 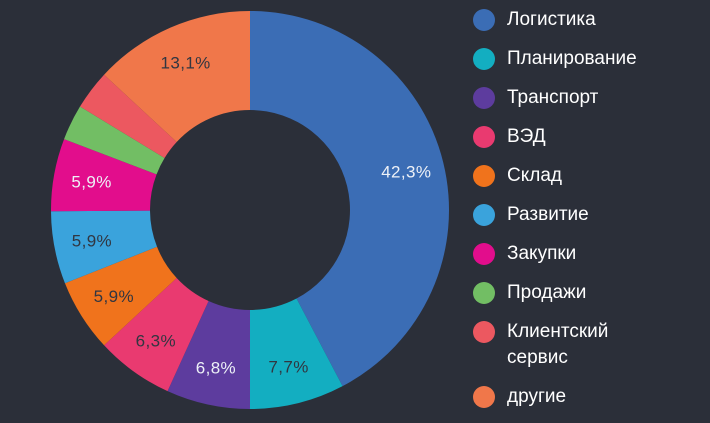 I want to click on legend-label: Развитие, so click(x=548, y=214).